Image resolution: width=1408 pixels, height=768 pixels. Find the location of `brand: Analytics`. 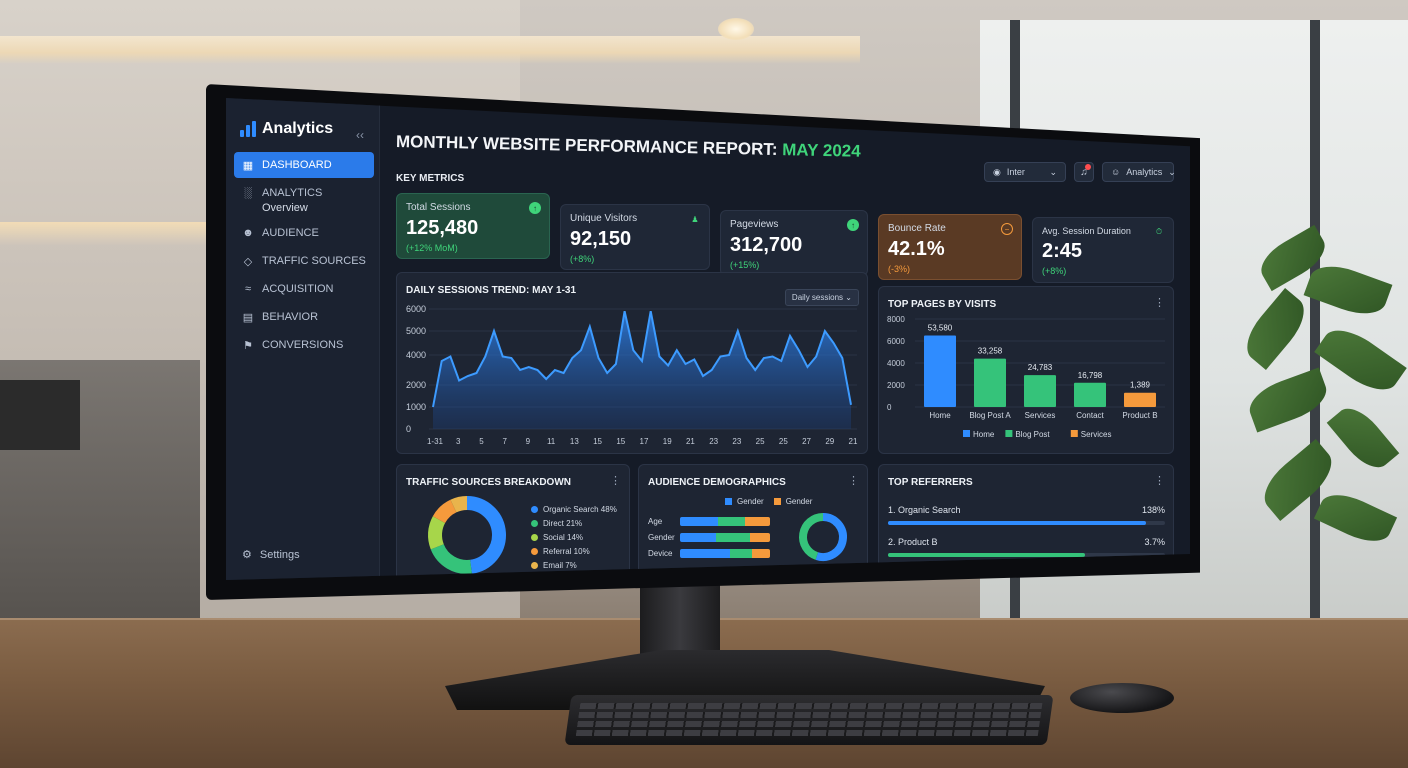

brand: Analytics is located at coordinates (286, 129).